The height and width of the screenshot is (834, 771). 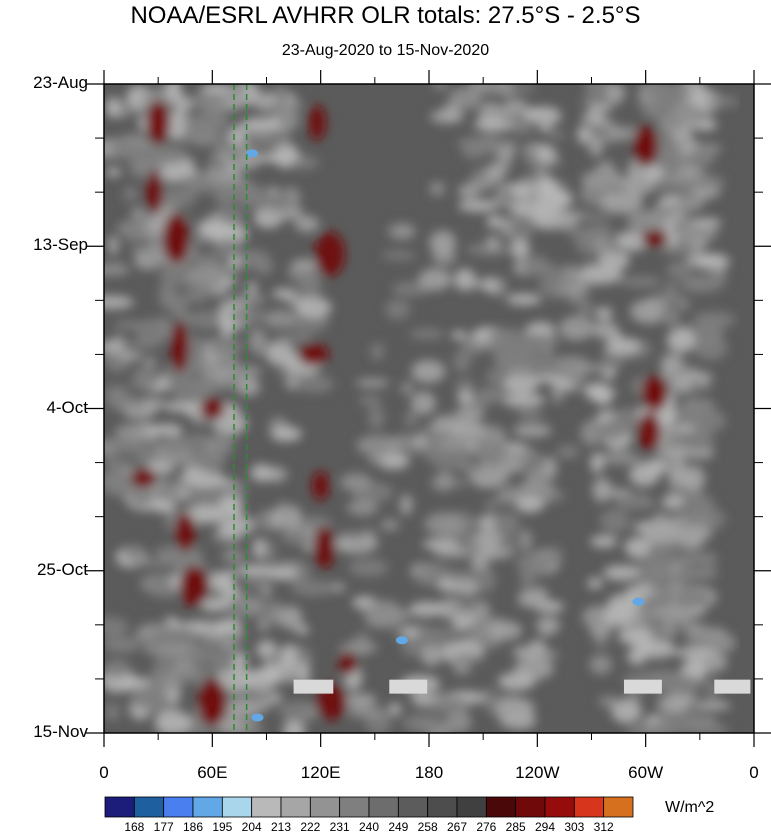 What do you see at coordinates (60, 731) in the screenshot?
I see `y-tick-label: 15-Nov` at bounding box center [60, 731].